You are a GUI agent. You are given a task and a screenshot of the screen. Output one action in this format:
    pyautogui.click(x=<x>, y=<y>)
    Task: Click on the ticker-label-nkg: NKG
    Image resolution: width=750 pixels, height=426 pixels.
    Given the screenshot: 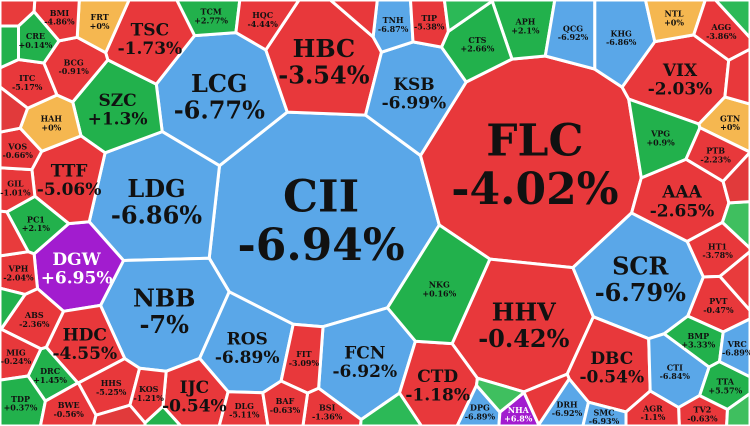 What is the action you would take?
    pyautogui.click(x=439, y=285)
    